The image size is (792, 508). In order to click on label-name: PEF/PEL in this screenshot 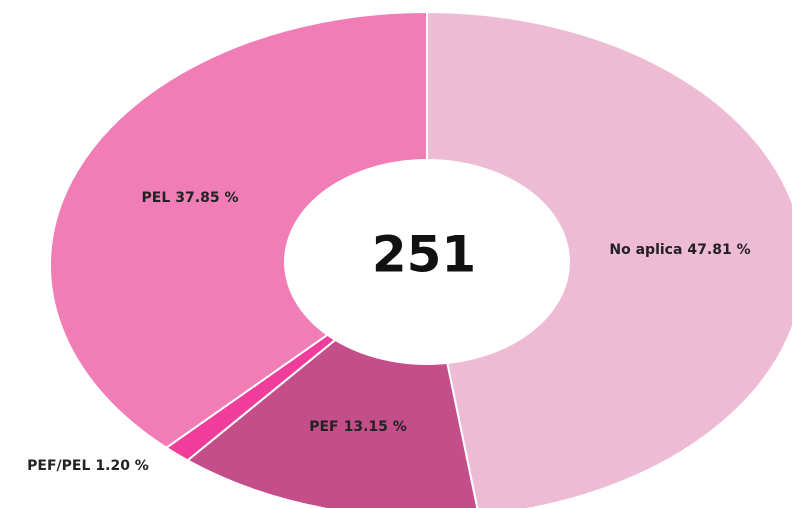, I will do `click(58, 466)`.